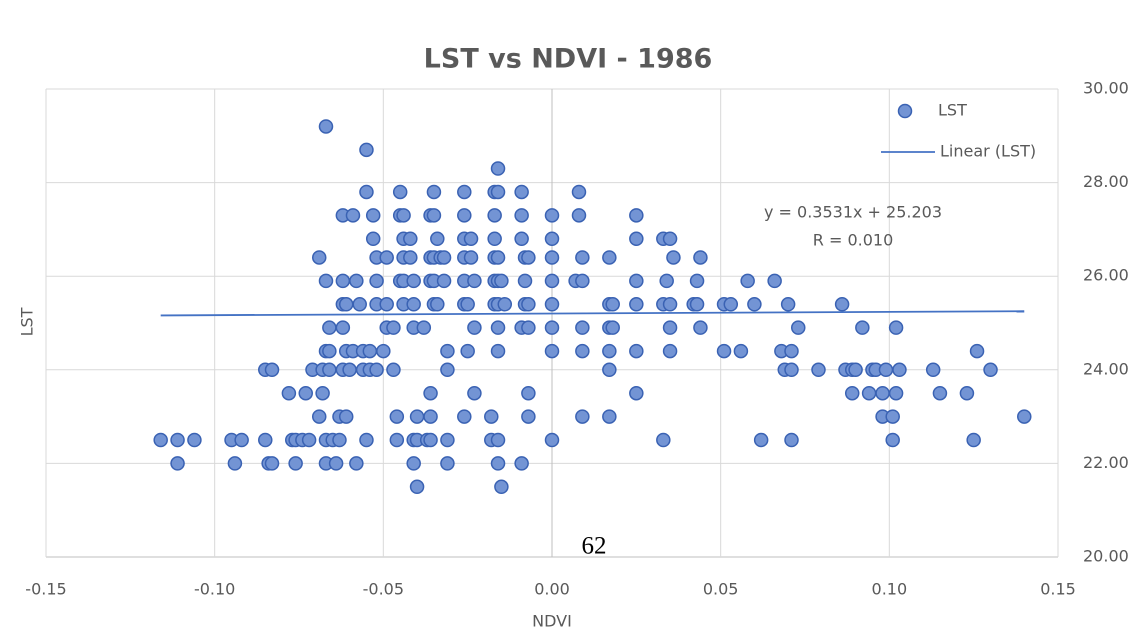 The image size is (1135, 636). Describe the element at coordinates (853, 240) in the screenshot. I see `annotation: R = 0.010` at that location.